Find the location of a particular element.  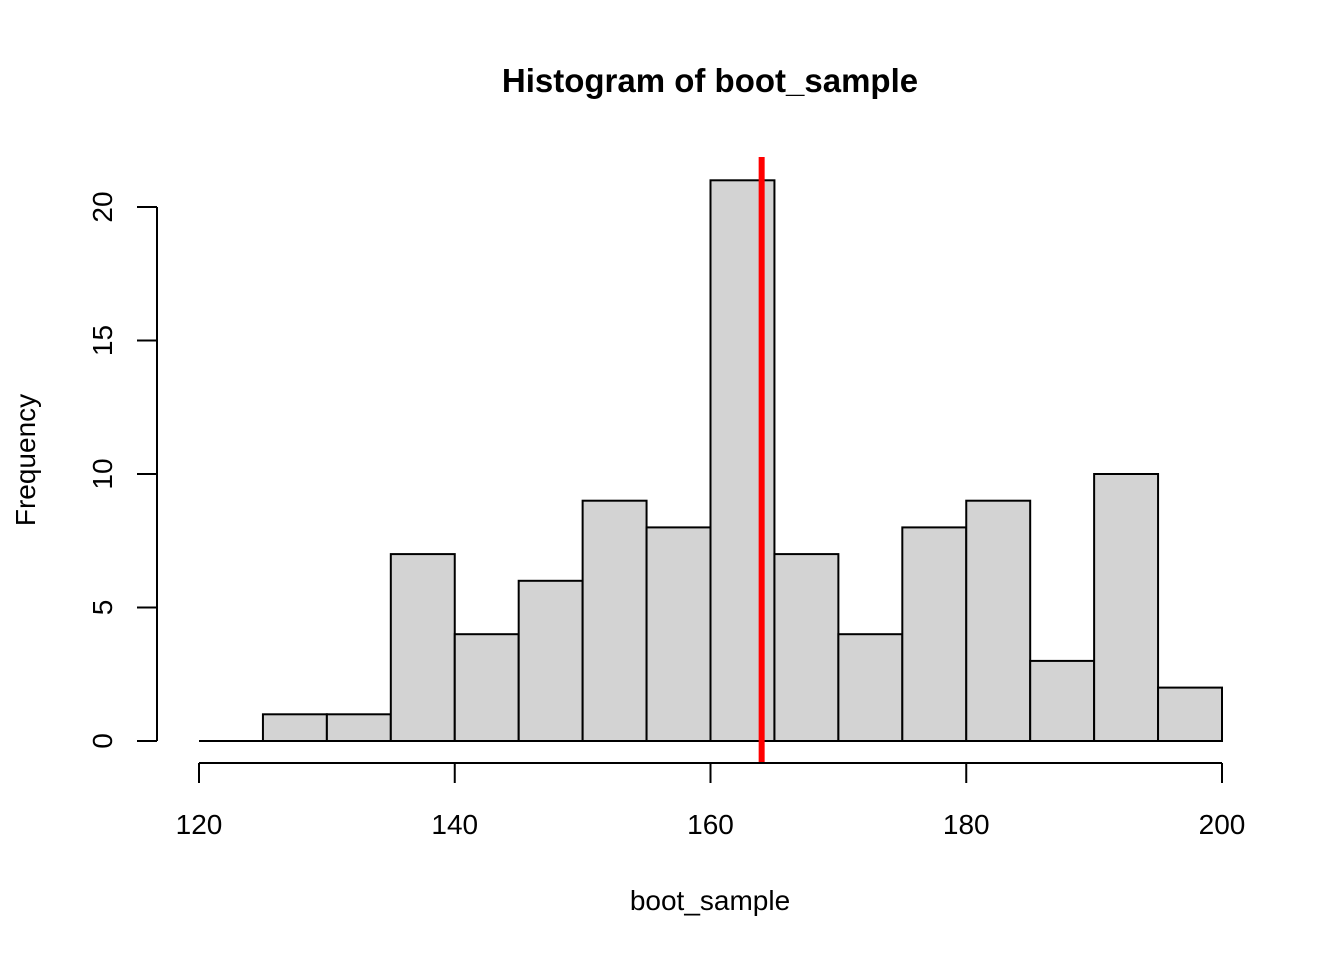

x-axis: 120 140 160 180 200 is located at coordinates (711, 801).